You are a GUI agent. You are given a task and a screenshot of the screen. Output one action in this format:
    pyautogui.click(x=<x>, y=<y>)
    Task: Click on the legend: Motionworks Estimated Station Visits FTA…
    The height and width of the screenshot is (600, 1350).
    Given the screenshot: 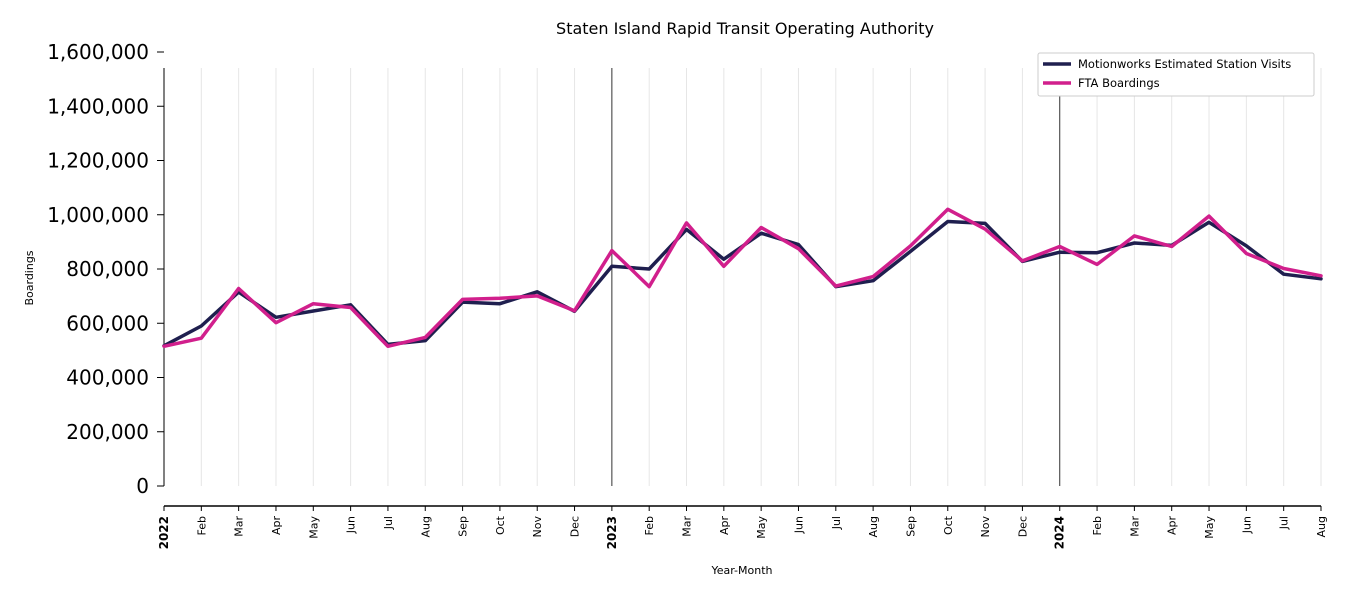 What is the action you would take?
    pyautogui.click(x=1176, y=74)
    